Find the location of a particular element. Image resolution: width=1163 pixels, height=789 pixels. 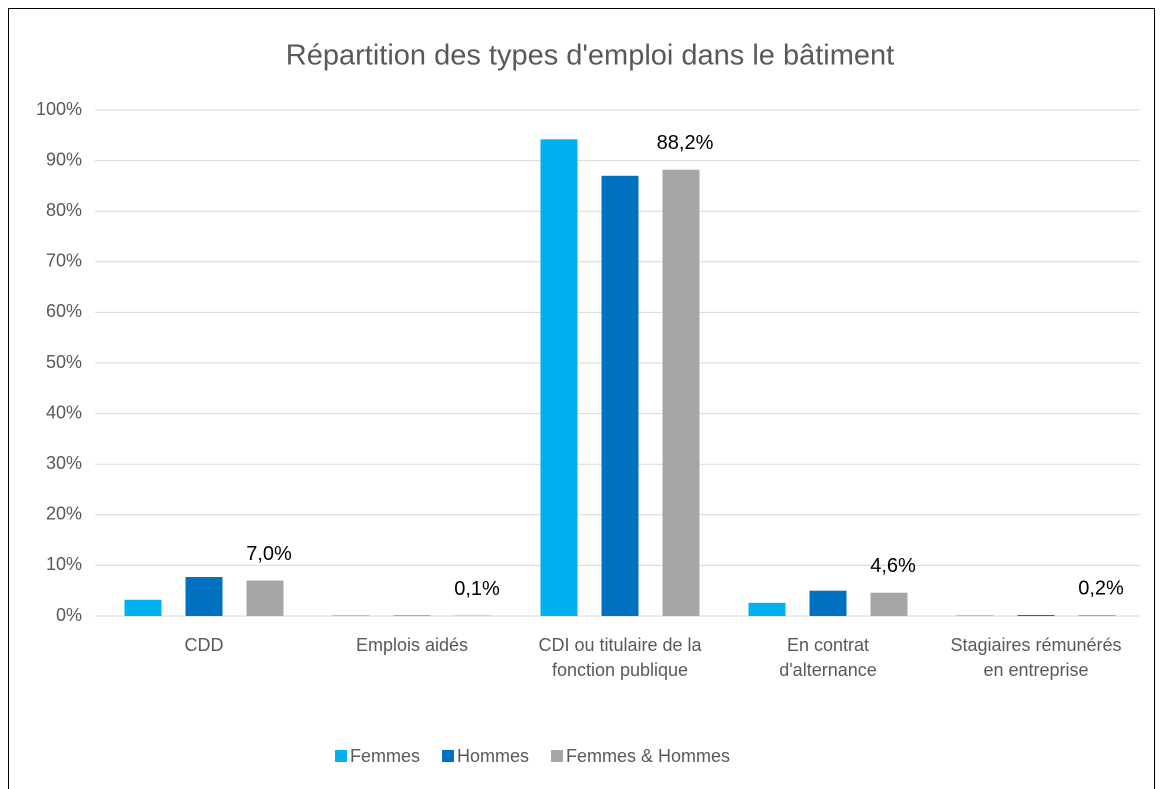

legend-label: Hommes is located at coordinates (493, 756).